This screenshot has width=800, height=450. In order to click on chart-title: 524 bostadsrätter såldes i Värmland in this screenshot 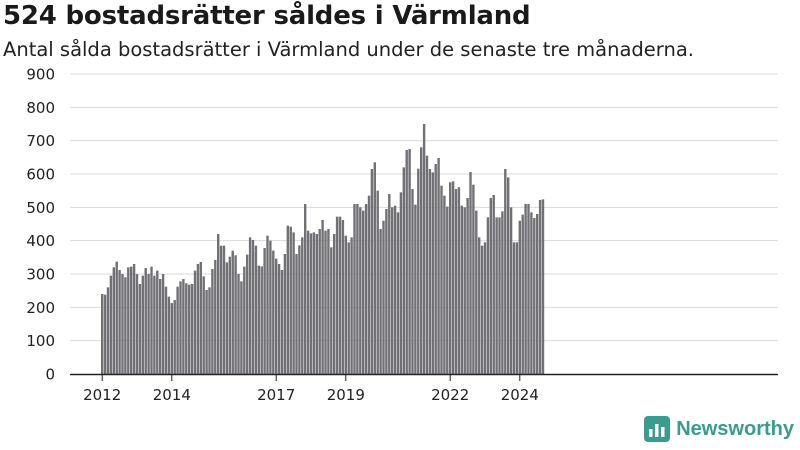, I will do `click(267, 16)`.